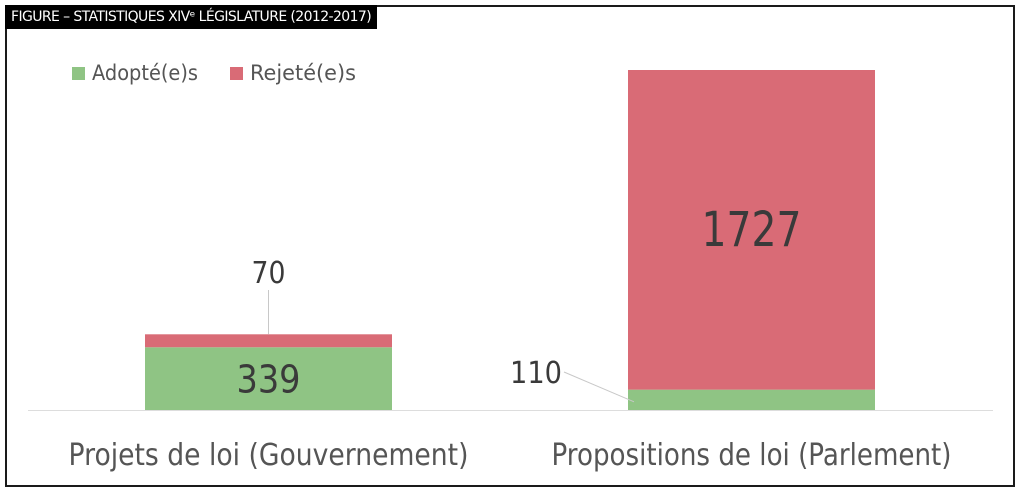  What do you see at coordinates (269, 455) in the screenshot?
I see `x-tick-label-0: Projets de loi (Gouvernement)` at bounding box center [269, 455].